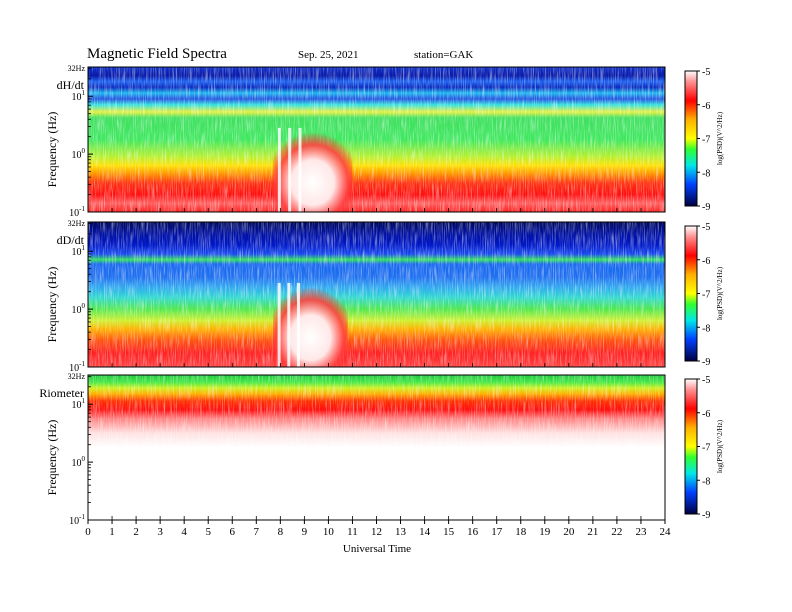  What do you see at coordinates (61, 393) in the screenshot?
I see `panel-label: Riometer` at bounding box center [61, 393].